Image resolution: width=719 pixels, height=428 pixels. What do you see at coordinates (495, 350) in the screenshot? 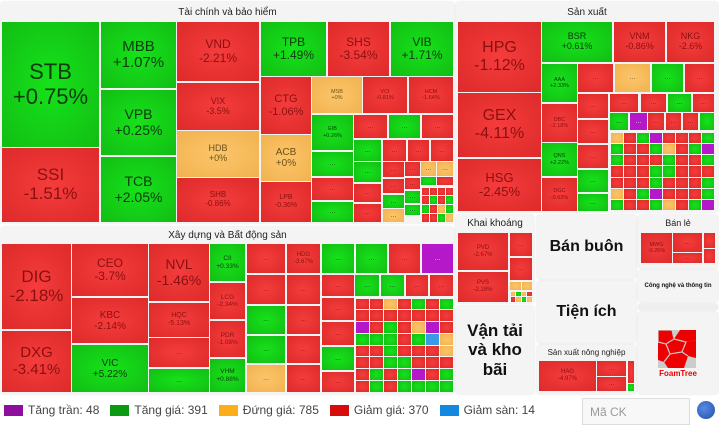
I see `sector-transport: Vận tải và kho bãi` at bounding box center [495, 350].